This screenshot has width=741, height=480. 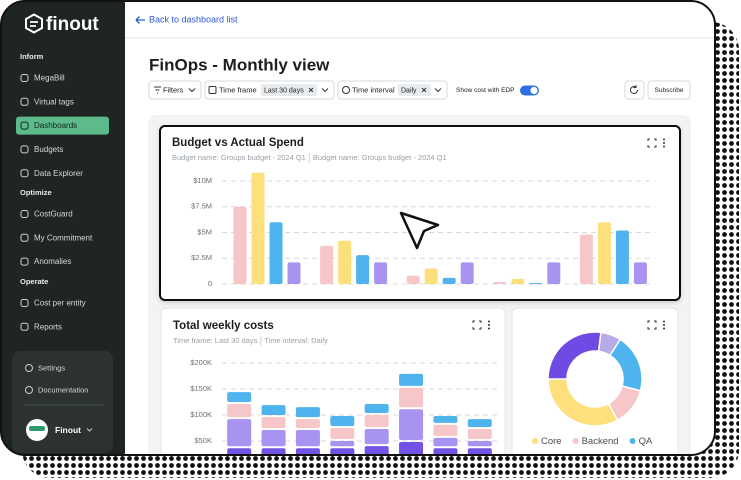 I want to click on footer-label: Documentation, so click(x=63, y=389).